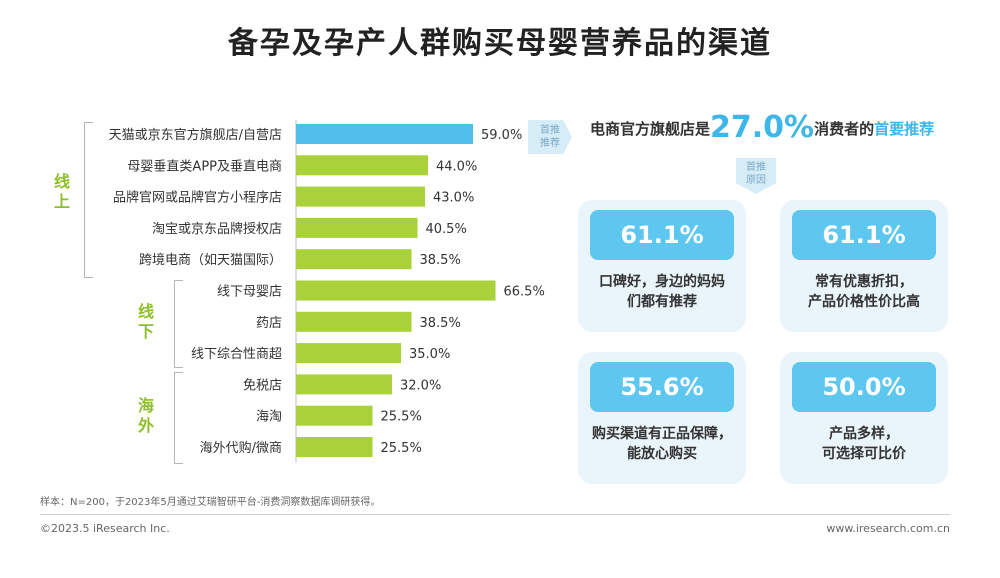 Image resolution: width=1000 pixels, height=578 pixels. What do you see at coordinates (446, 229) in the screenshot?
I see `value-label-3: 40.5%` at bounding box center [446, 229].